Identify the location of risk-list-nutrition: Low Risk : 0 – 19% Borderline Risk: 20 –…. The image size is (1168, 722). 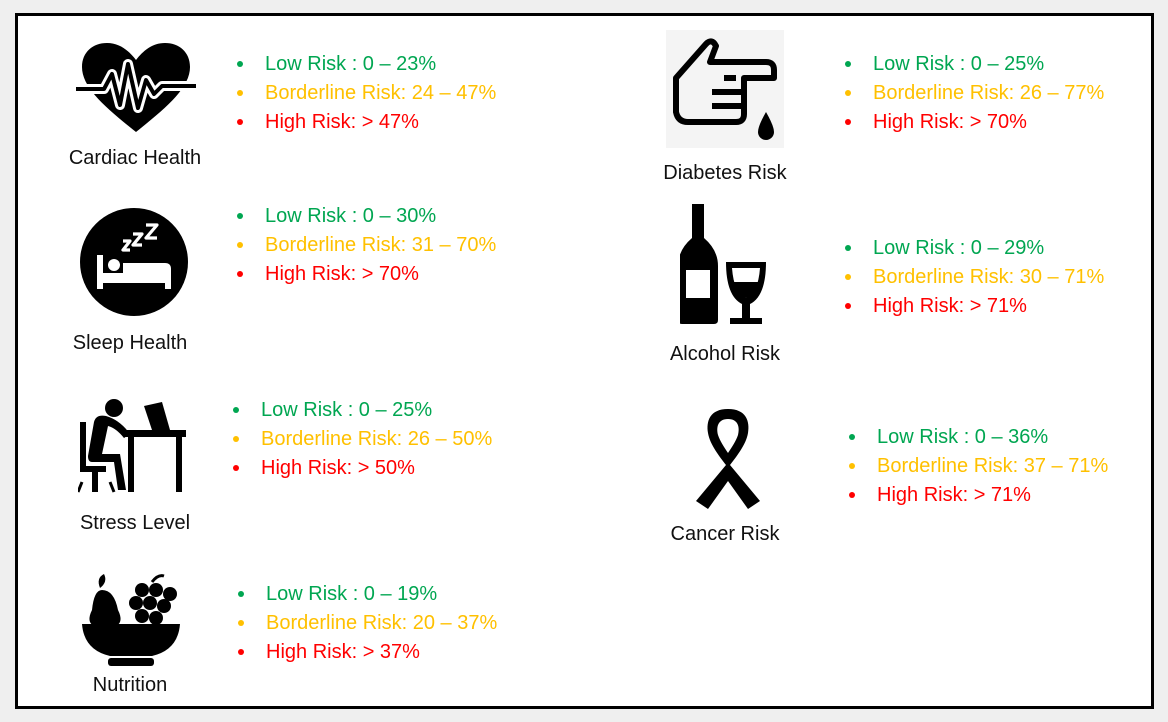
(366, 623).